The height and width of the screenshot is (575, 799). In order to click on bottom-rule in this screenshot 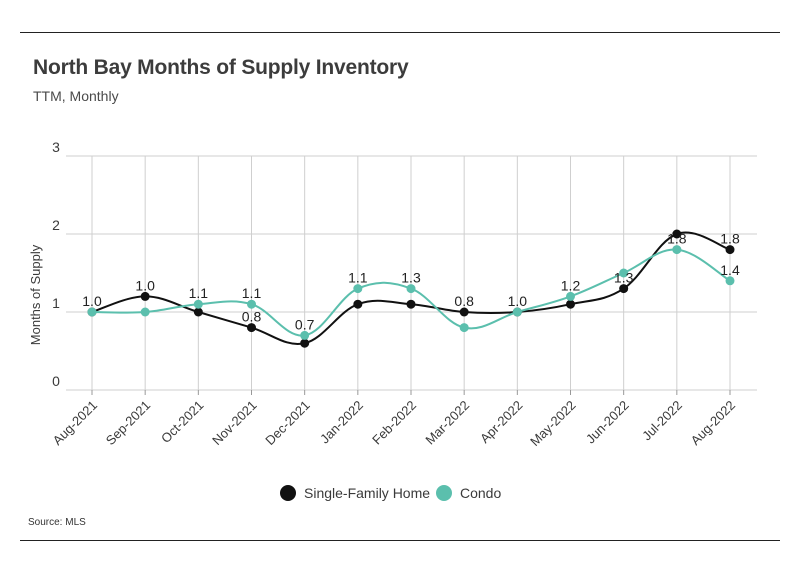, I will do `click(400, 540)`.